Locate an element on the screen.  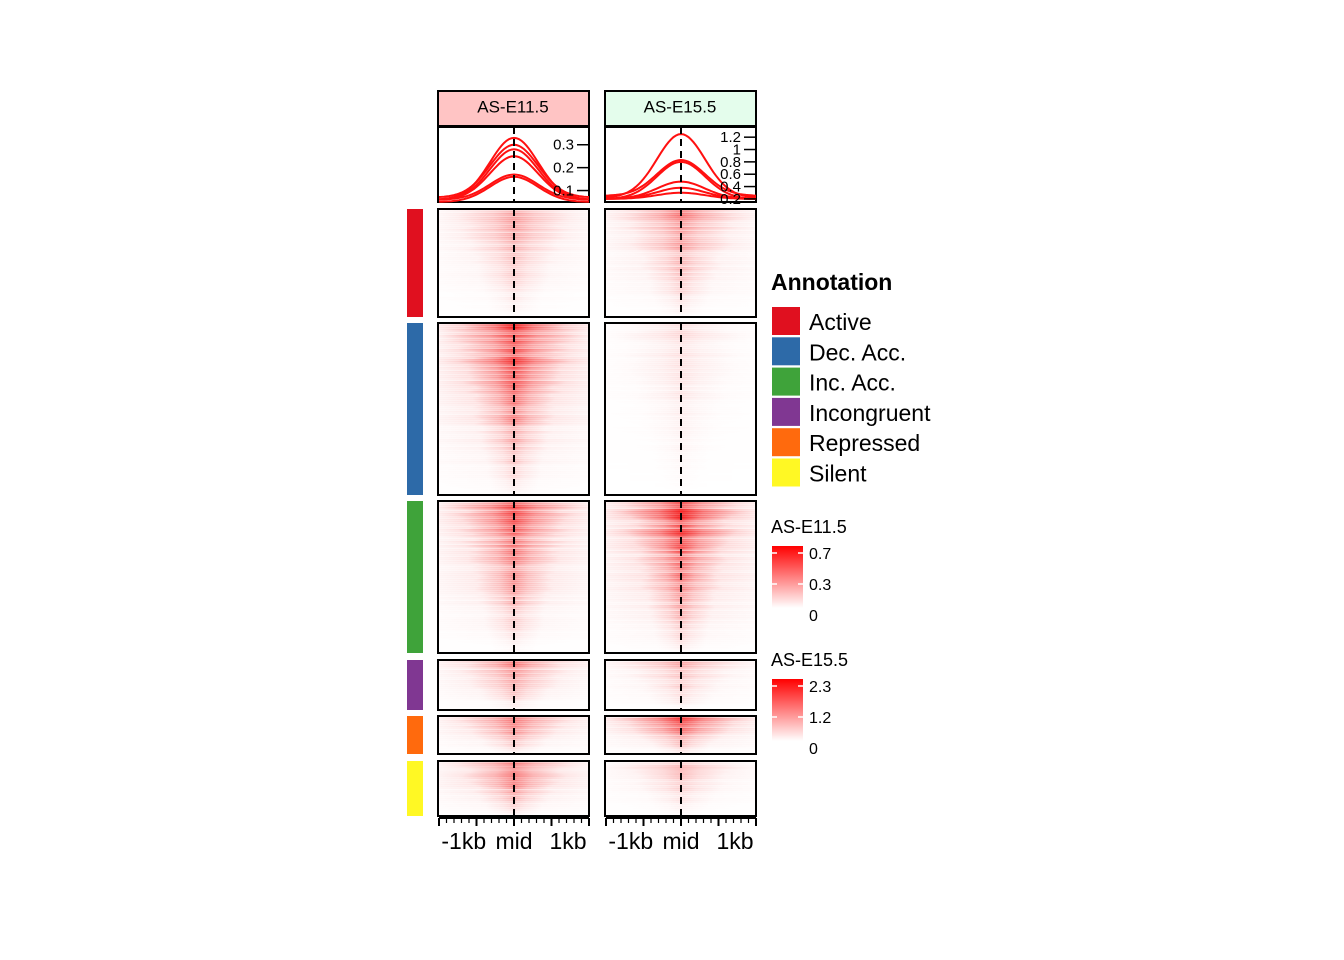
legend-label: Inc. Acc. is located at coordinates (852, 383).